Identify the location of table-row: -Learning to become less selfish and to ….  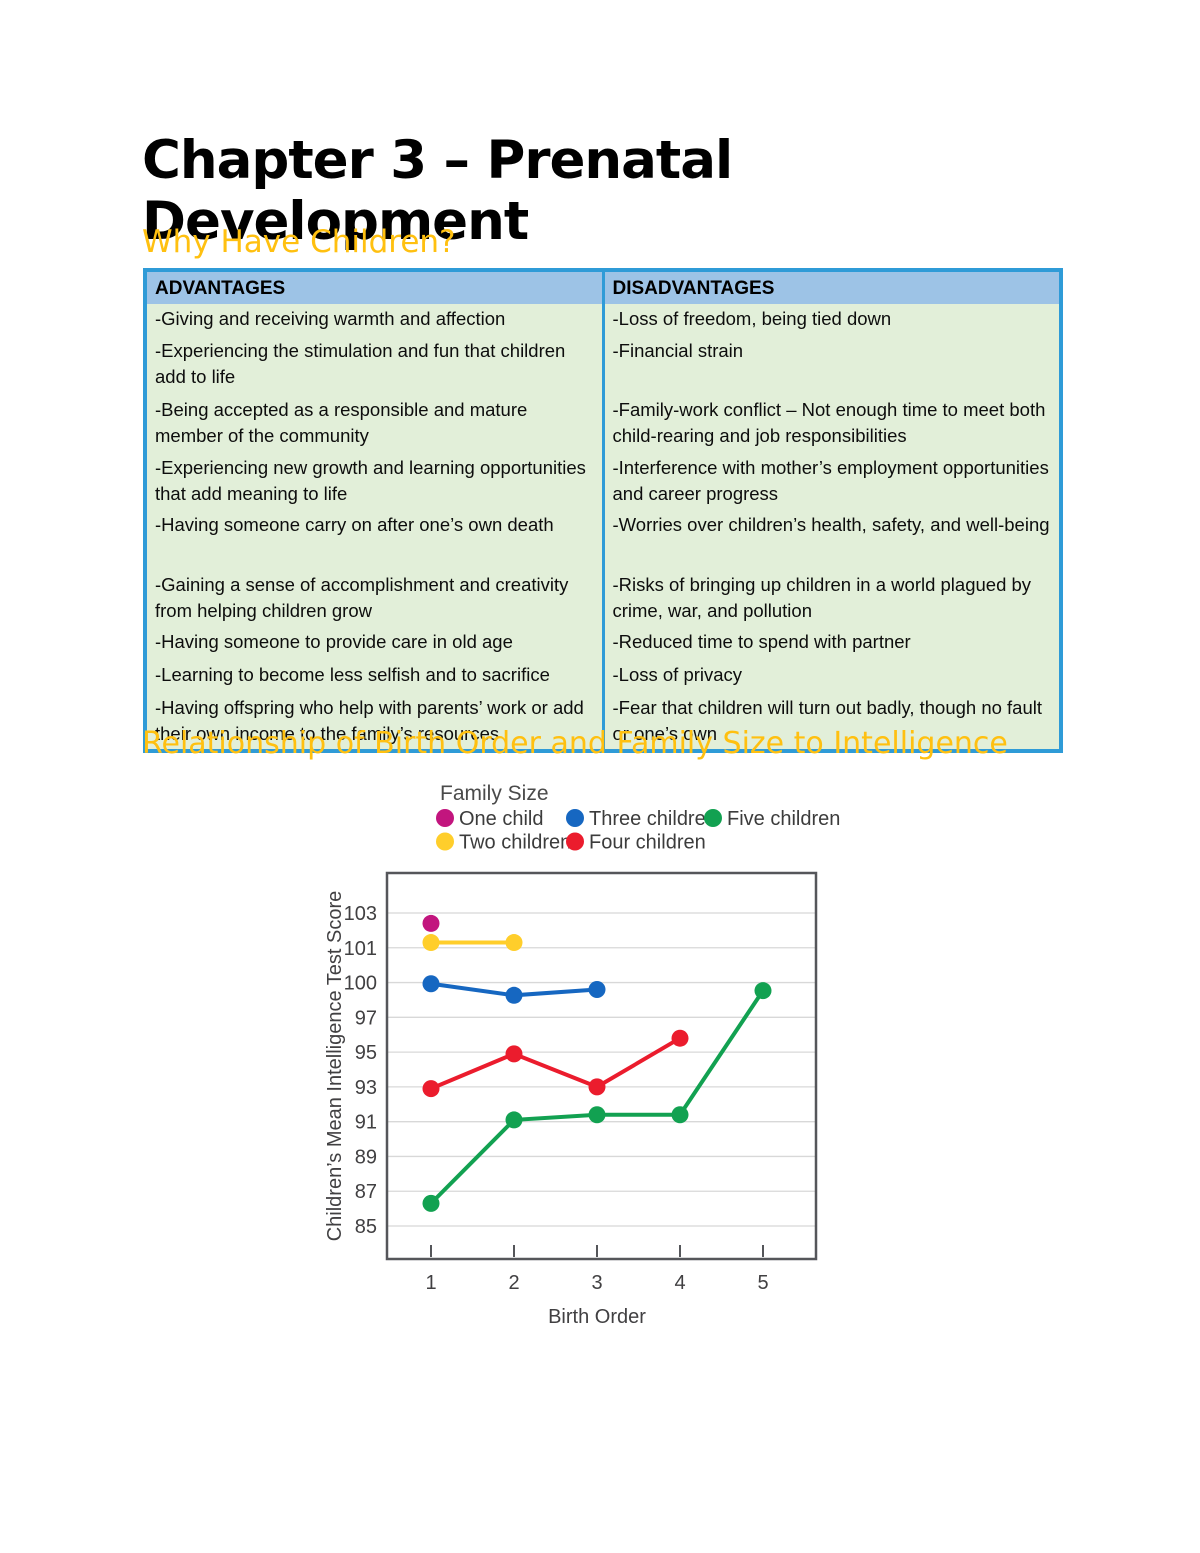
(603, 676).